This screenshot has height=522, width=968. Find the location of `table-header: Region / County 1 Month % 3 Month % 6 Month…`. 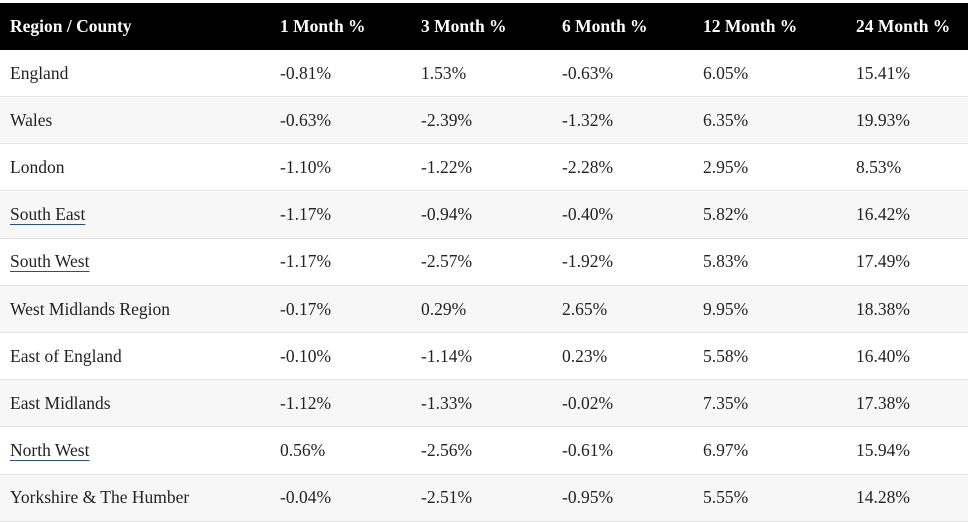

table-header: Region / County 1 Month % 3 Month % 6 Month… is located at coordinates (484, 26).